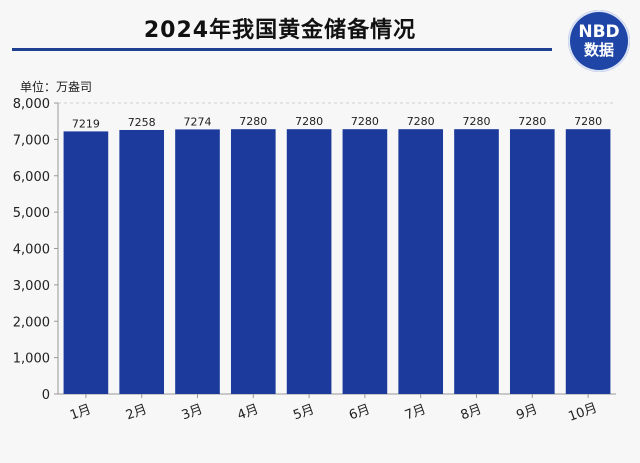 This screenshot has height=463, width=640. Describe the element at coordinates (46, 395) in the screenshot. I see `y-tick-label: 0` at that location.